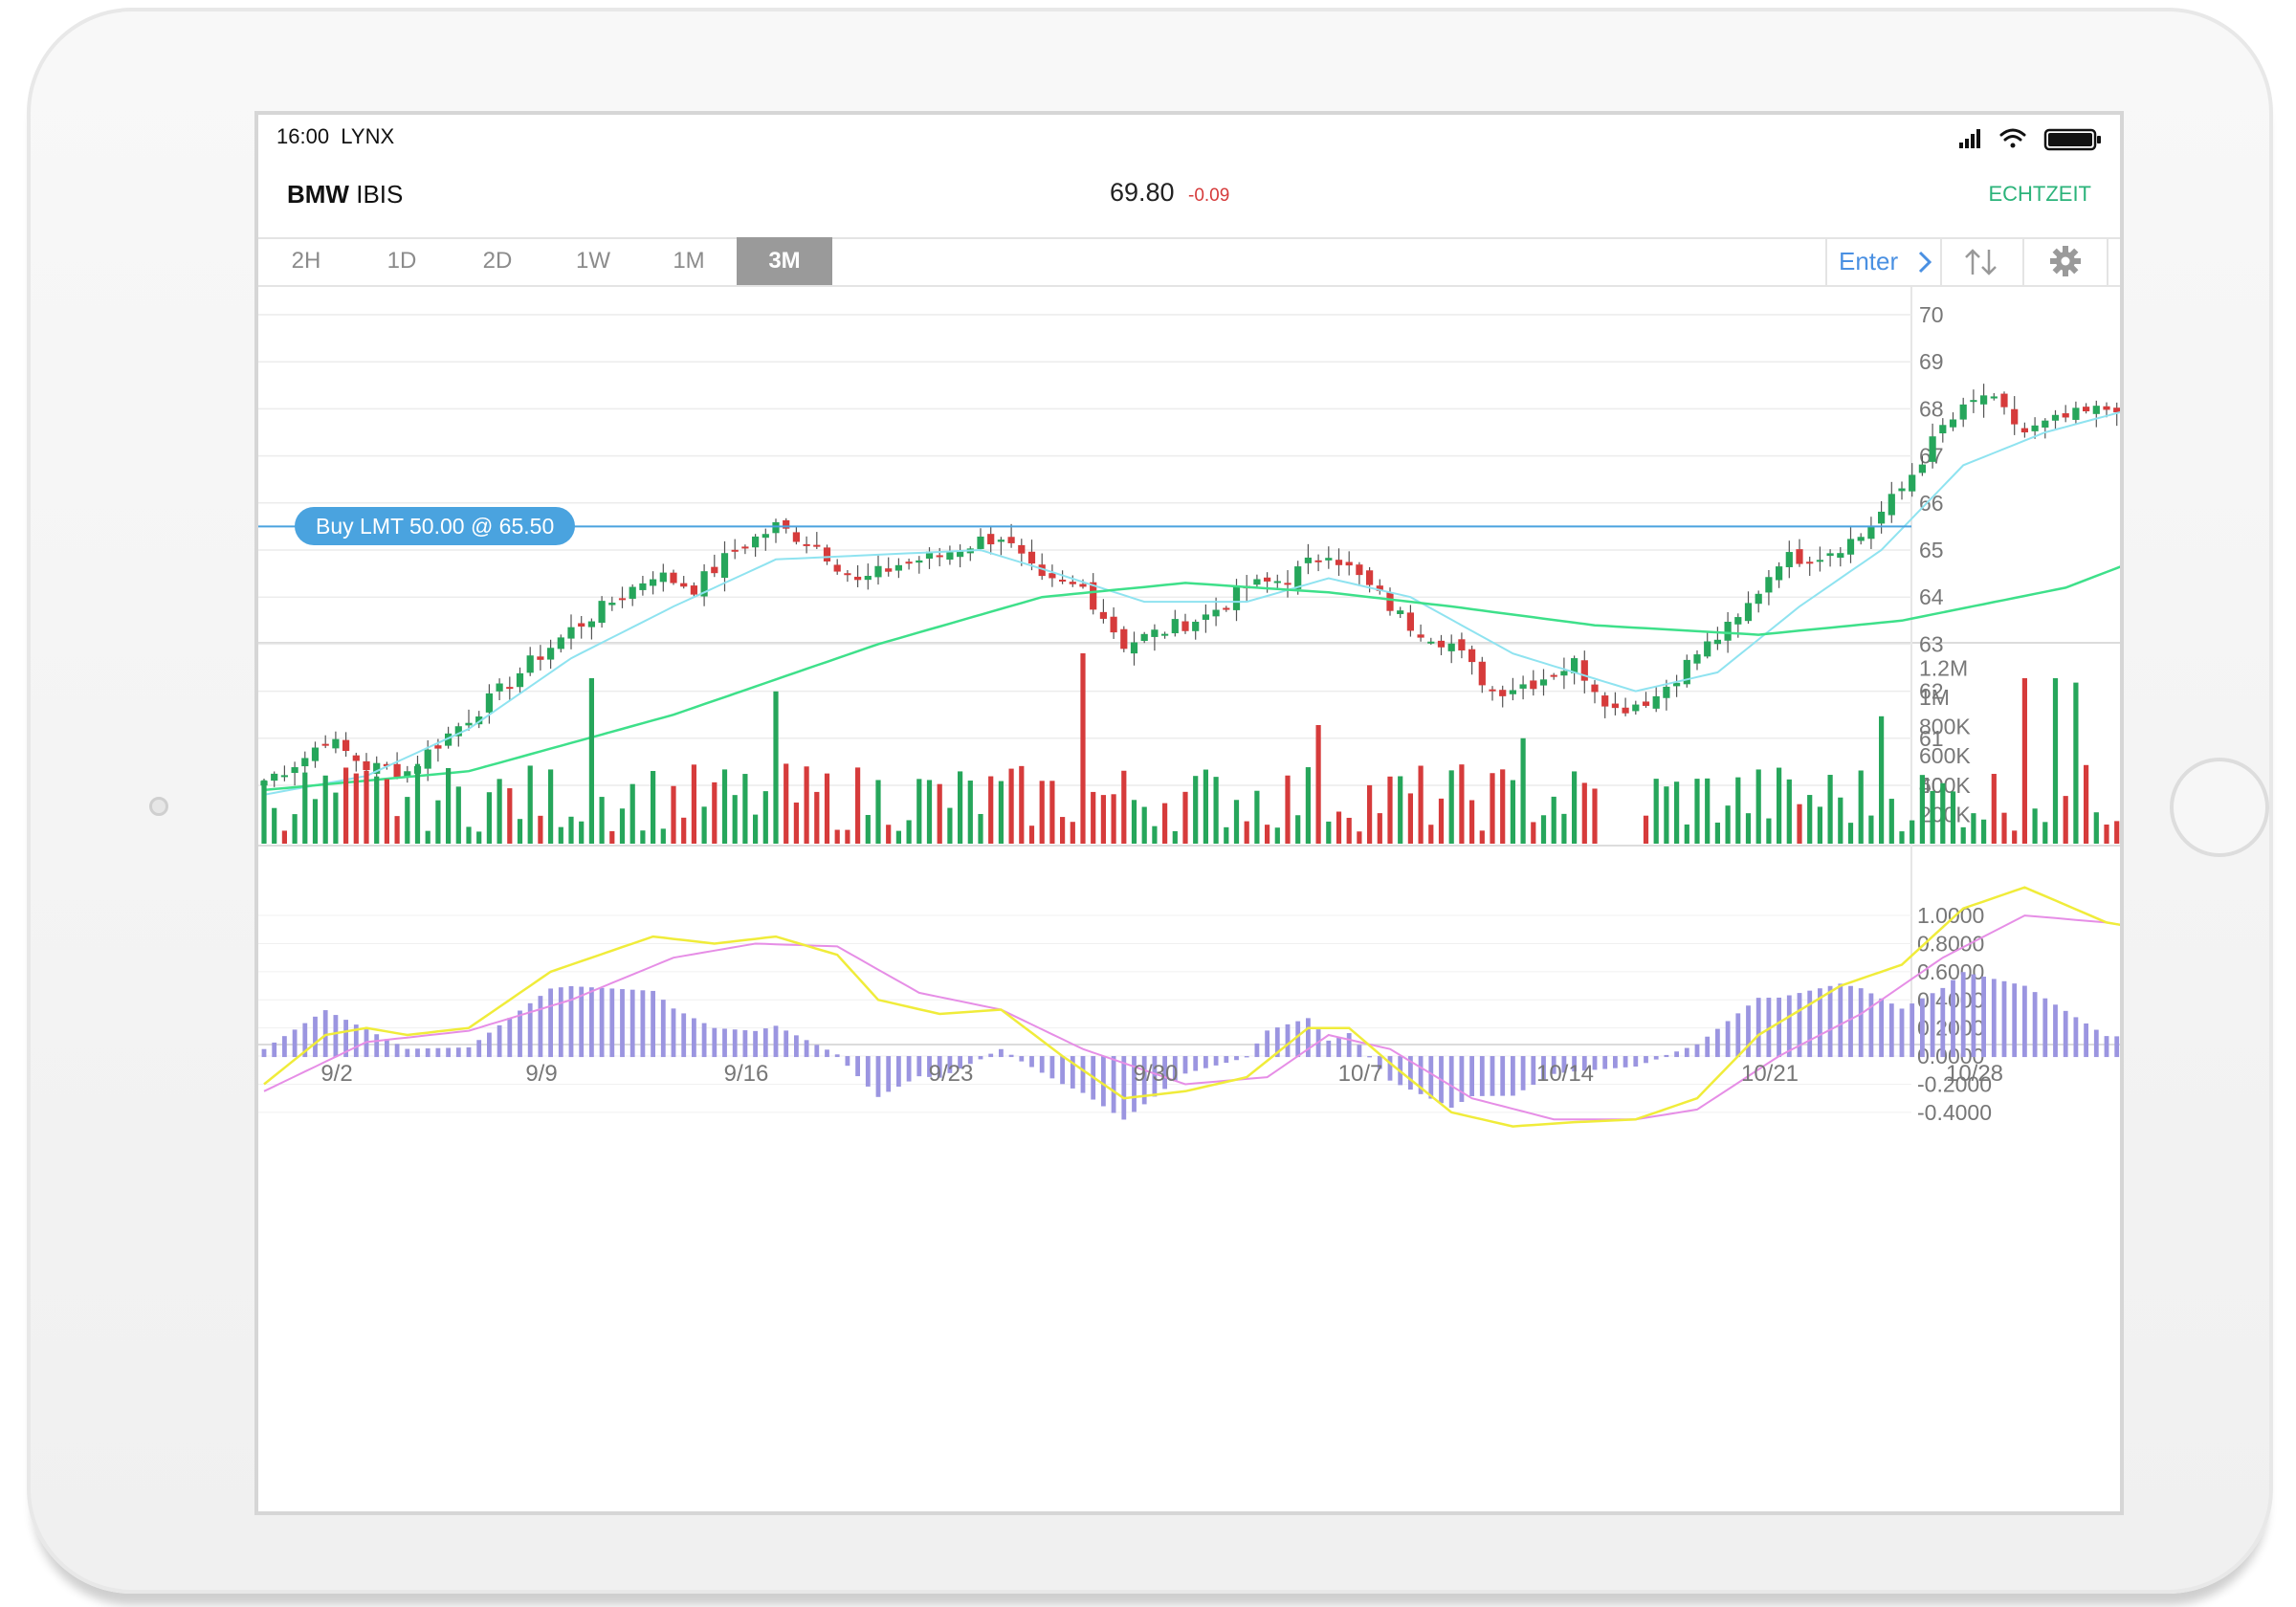 The image size is (2296, 1607). Describe the element at coordinates (1931, 503) in the screenshot. I see `price-tick-label: 66` at that location.